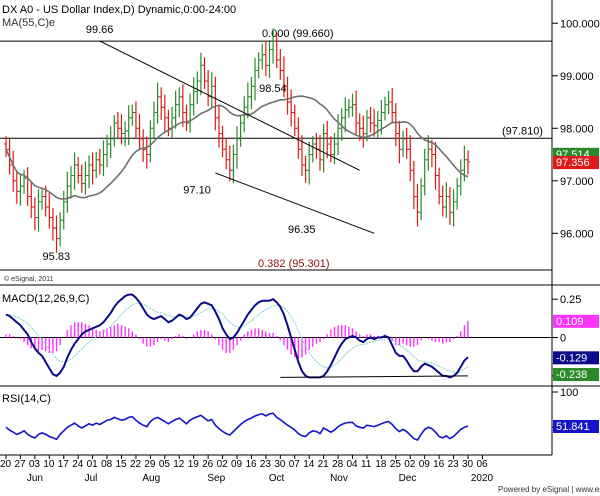 The height and width of the screenshot is (496, 600). I want to click on date-tick-label: 05, so click(165, 464).